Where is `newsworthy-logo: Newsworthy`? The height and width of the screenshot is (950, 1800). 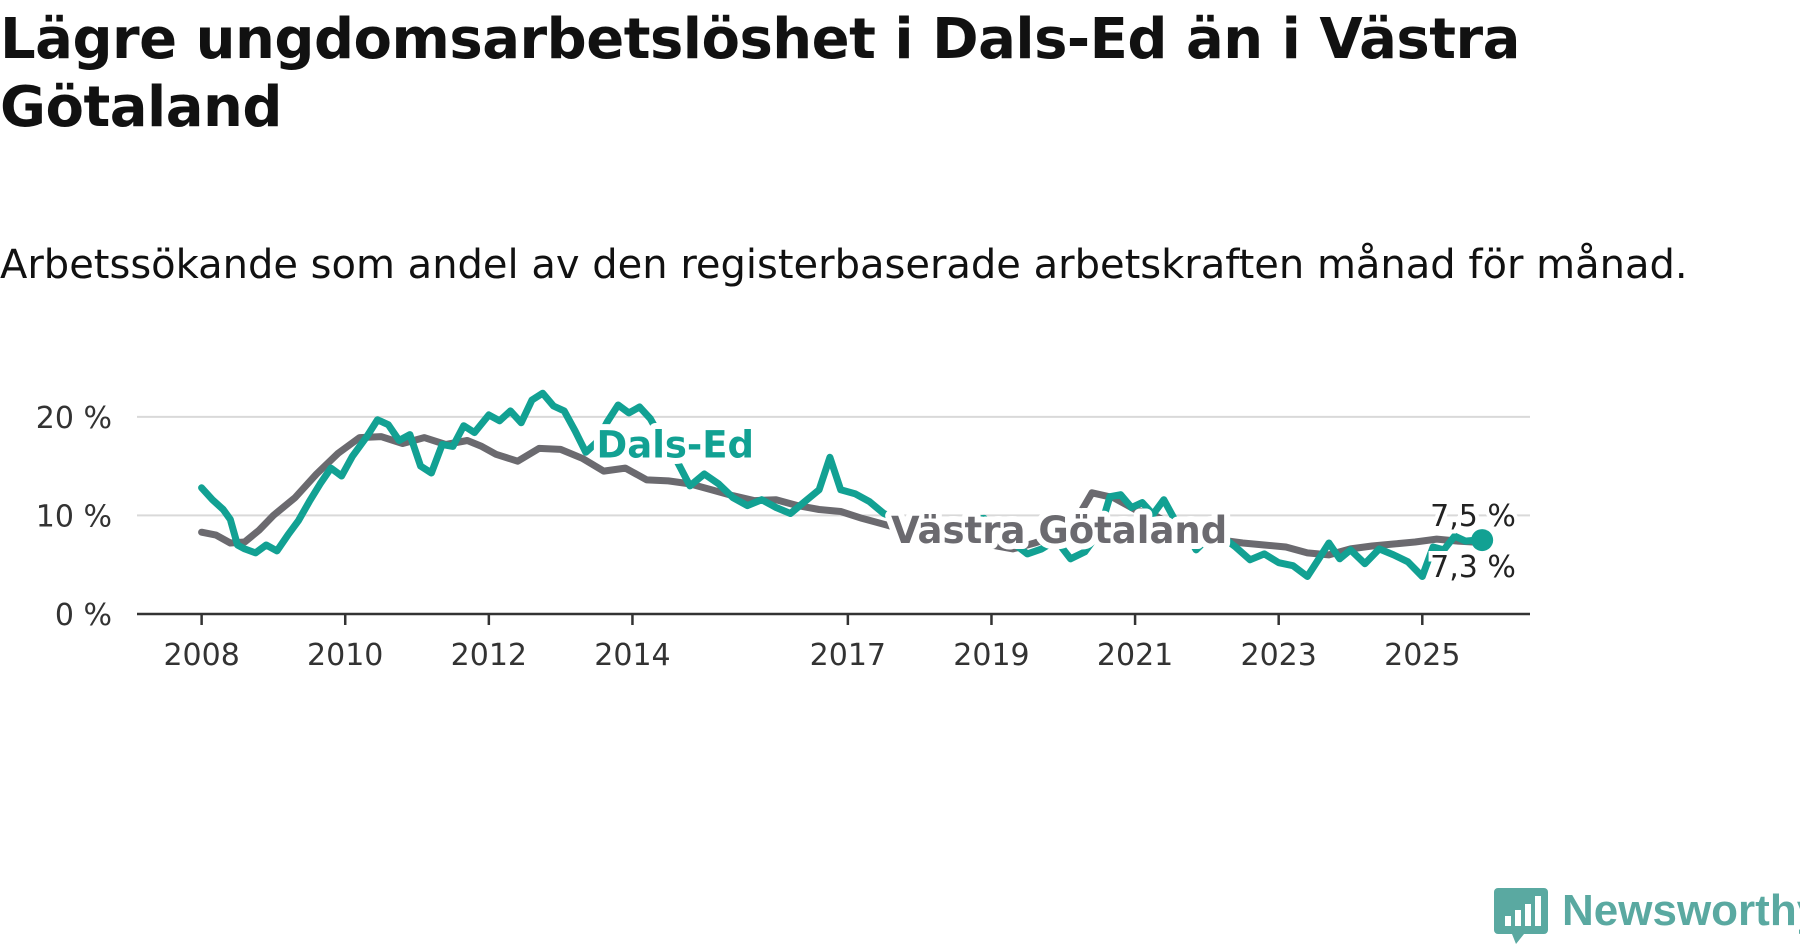
newsworthy-logo: Newsworthy is located at coordinates (1647, 916).